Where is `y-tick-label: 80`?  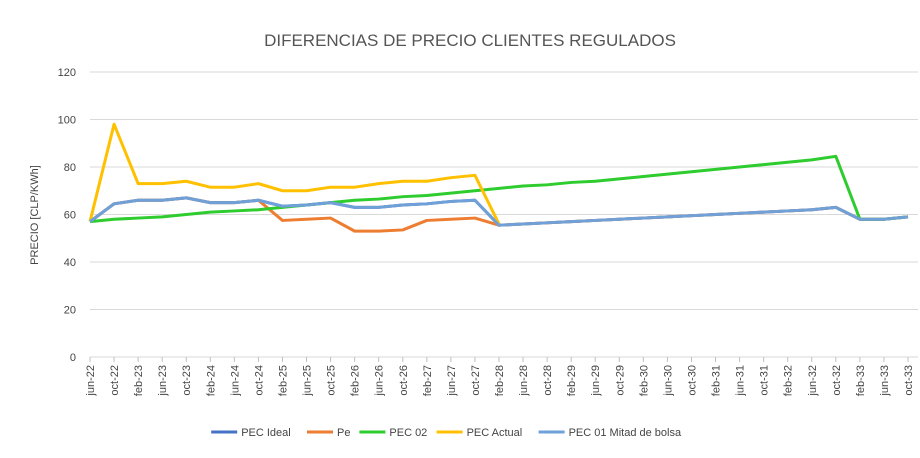 y-tick-label: 80 is located at coordinates (70, 168).